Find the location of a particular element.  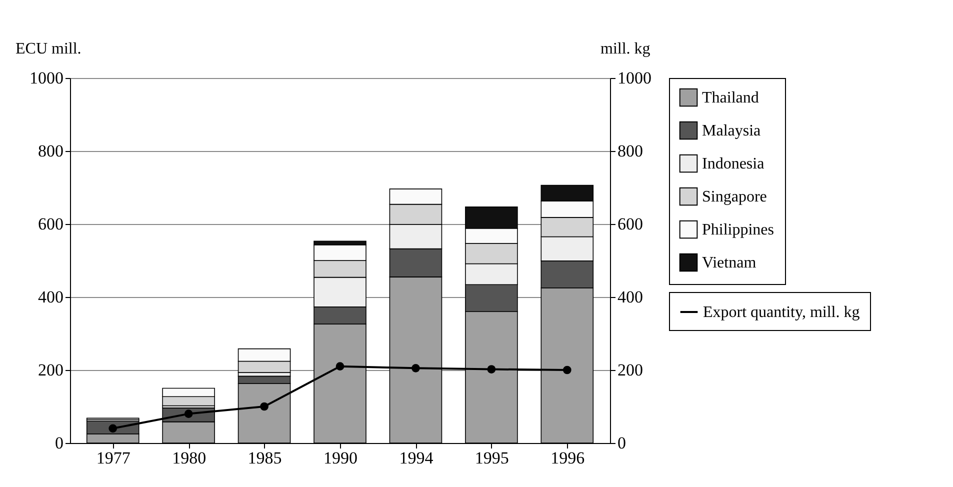

x-tick-label: 1995 is located at coordinates (491, 458).